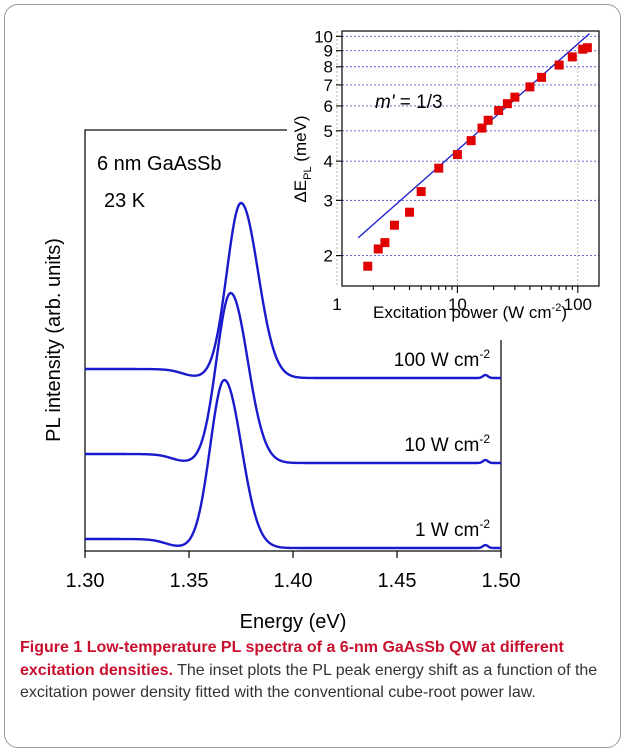  I want to click on main-x-tick-label: 1.45, so click(397, 581).